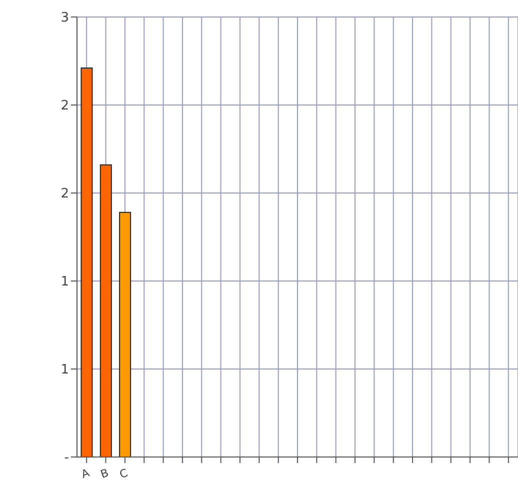 This screenshot has width=518, height=491. Describe the element at coordinates (86, 474) in the screenshot. I see `x-tick-label: A` at that location.